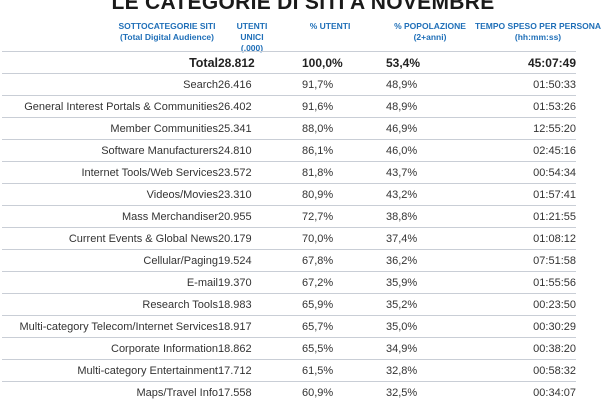  Describe the element at coordinates (531, 283) in the screenshot. I see `cell-time: 01:55:56` at that location.